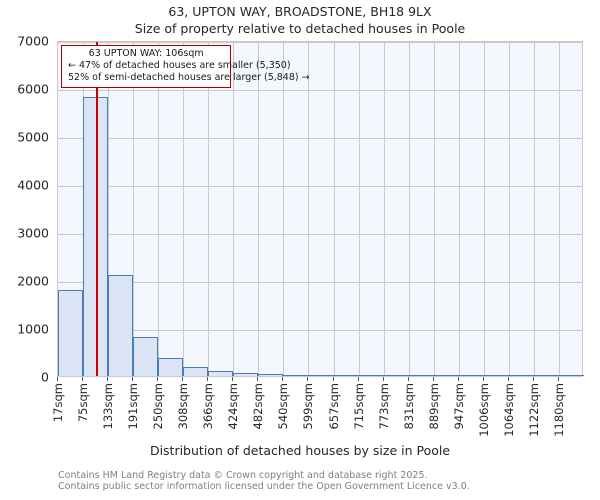  Describe the element at coordinates (408, 406) in the screenshot. I see `x-axis-tick-label: 831sqm` at that location.